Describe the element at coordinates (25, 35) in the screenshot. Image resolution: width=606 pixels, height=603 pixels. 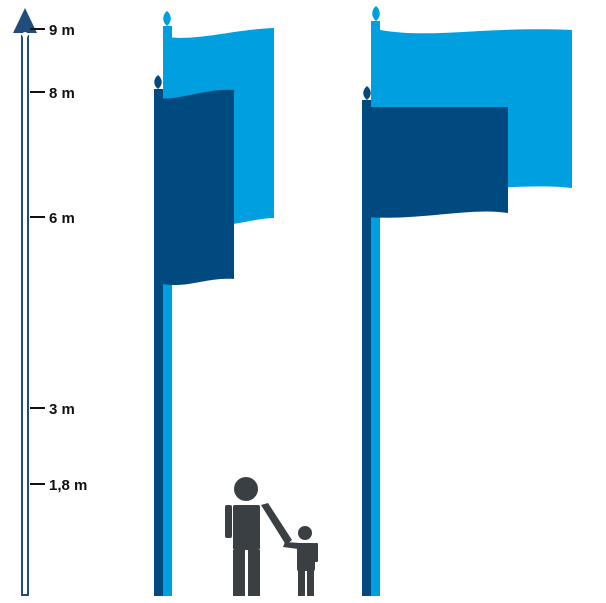
I see `scale-top-dot` at that location.